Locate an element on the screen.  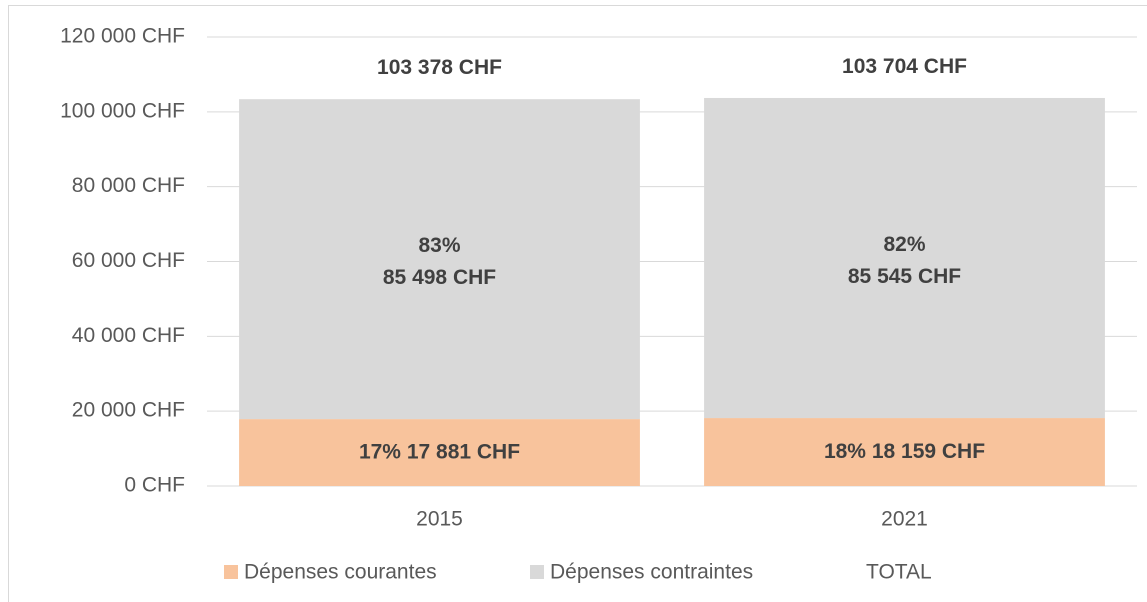
label-line: 82% is located at coordinates (904, 244).